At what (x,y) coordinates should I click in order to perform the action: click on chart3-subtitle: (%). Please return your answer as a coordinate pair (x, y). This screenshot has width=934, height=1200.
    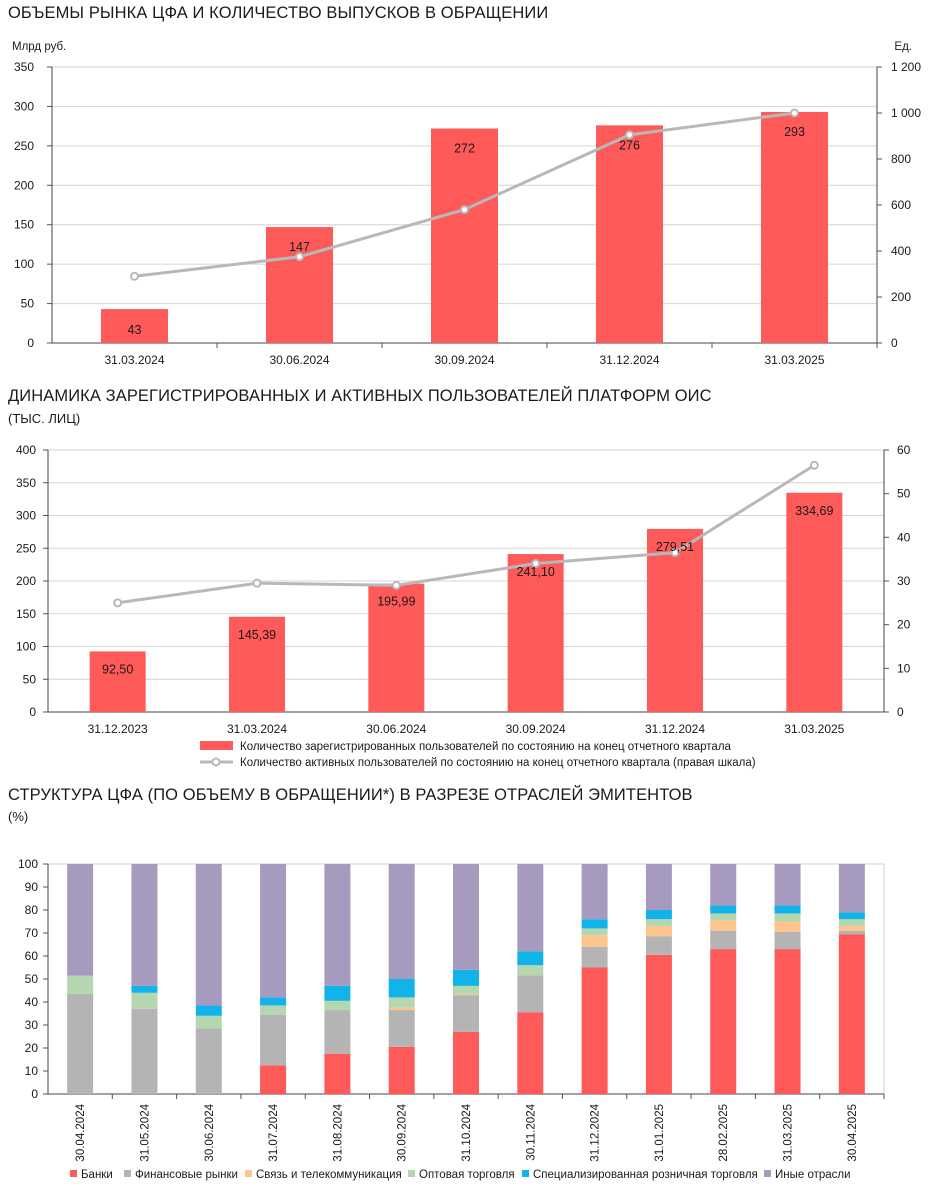
    Looking at the image, I should click on (18, 816).